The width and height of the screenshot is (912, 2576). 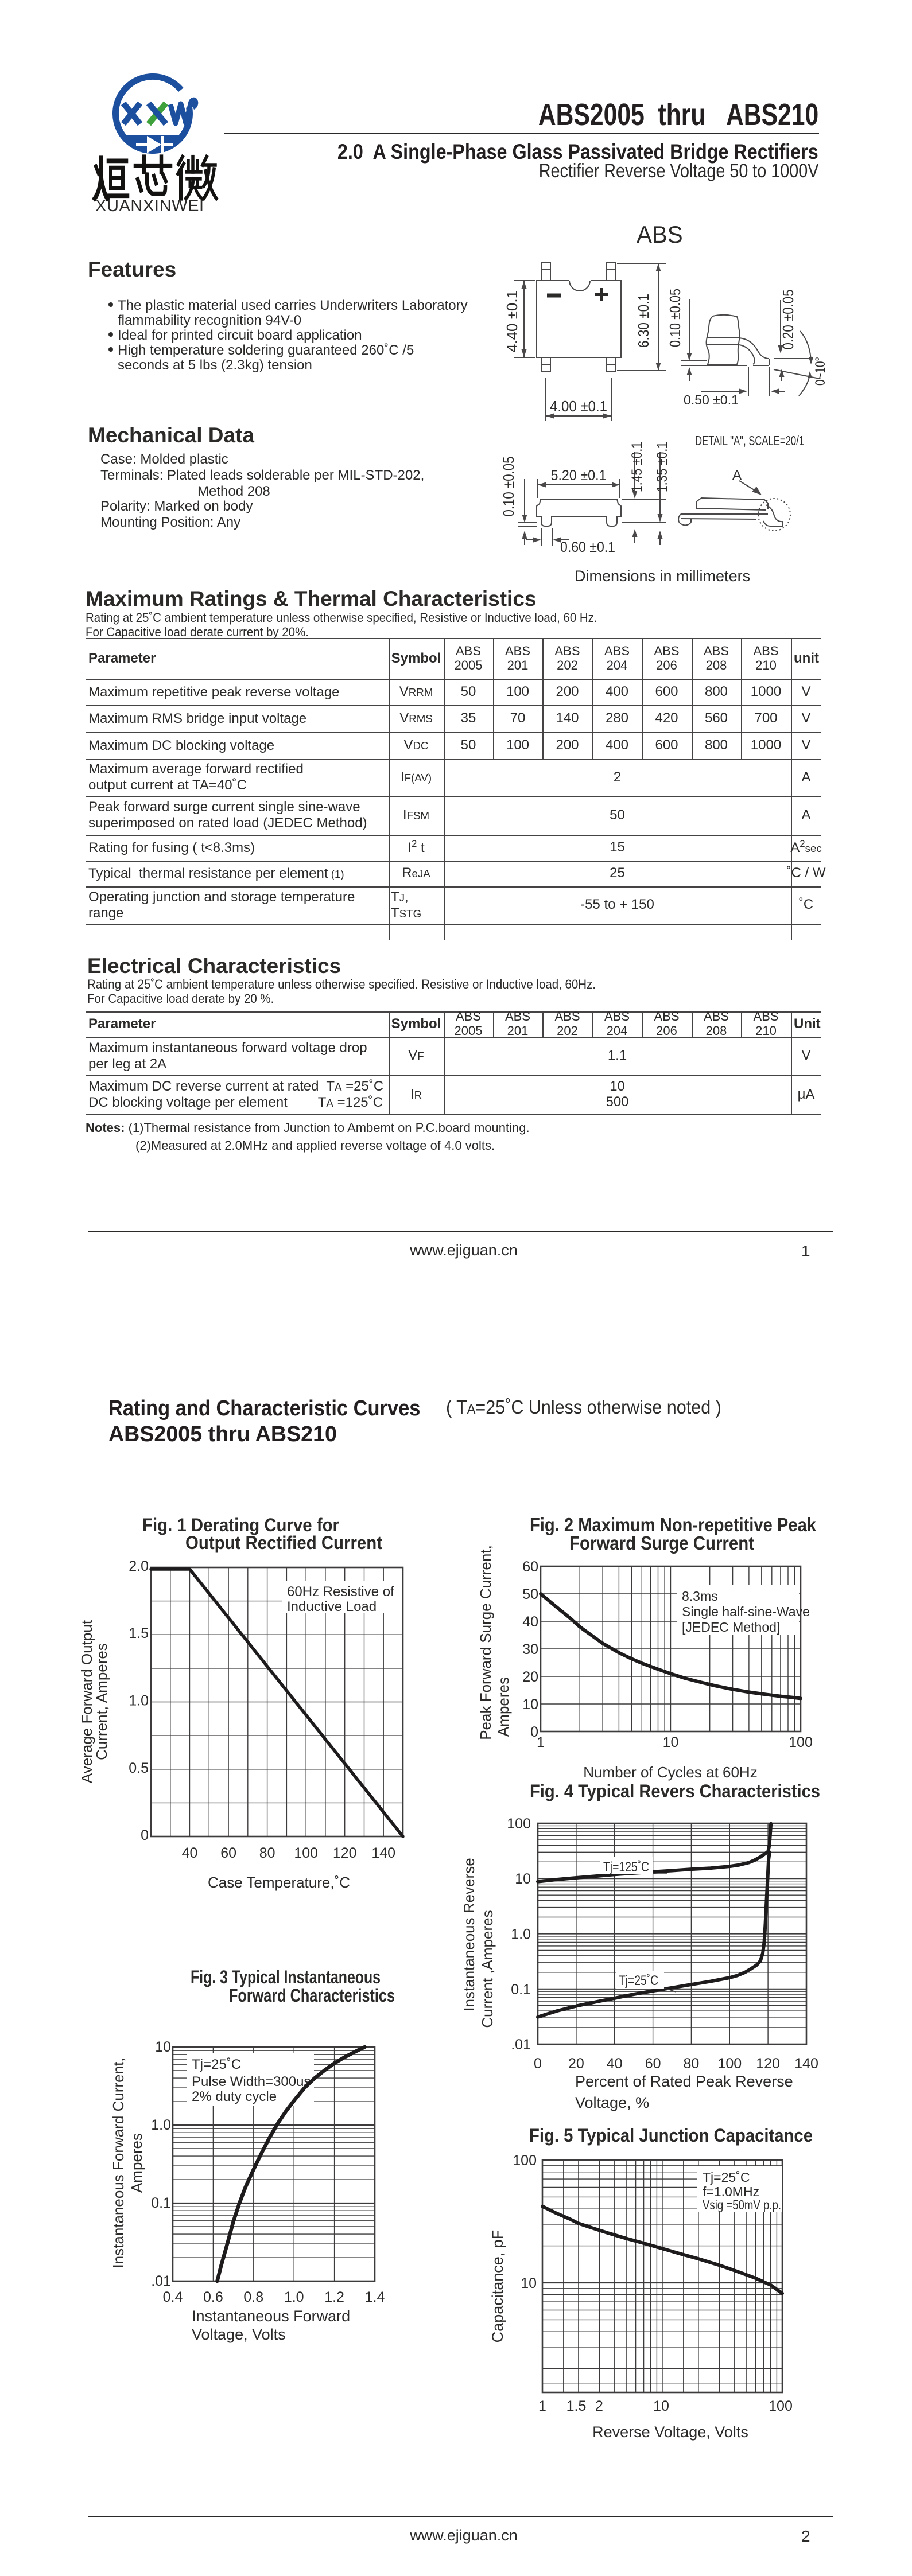 I want to click on svg-text:Fig. 2 Maximum Non-repetitive: Fig. 2 Maximum Non-repetitive Peak, so click(x=673, y=1525).